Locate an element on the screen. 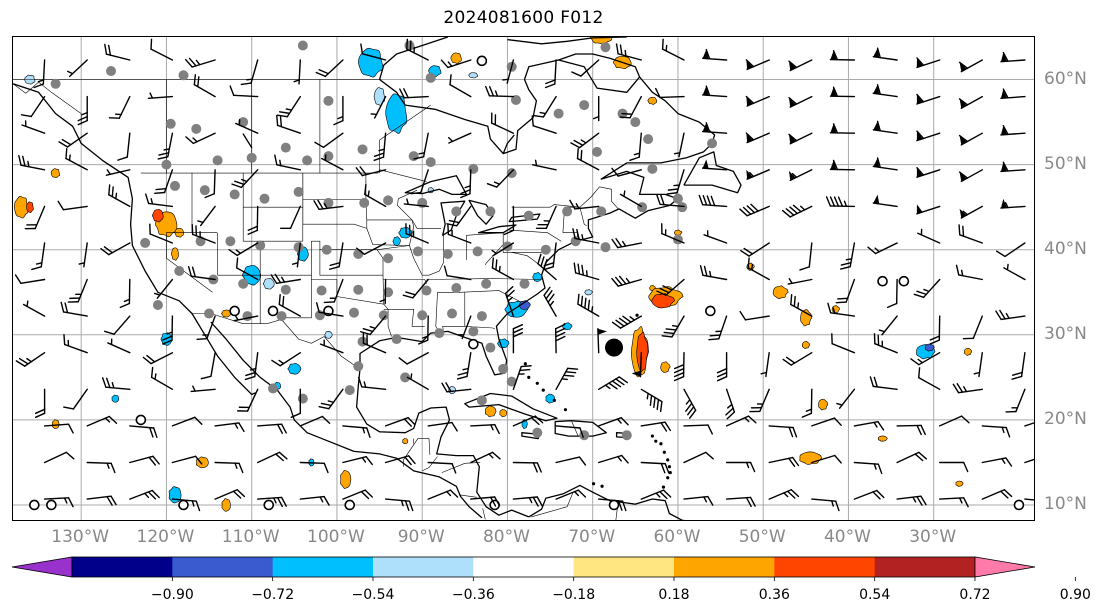  great-lake-outline is located at coordinates (436, 185).